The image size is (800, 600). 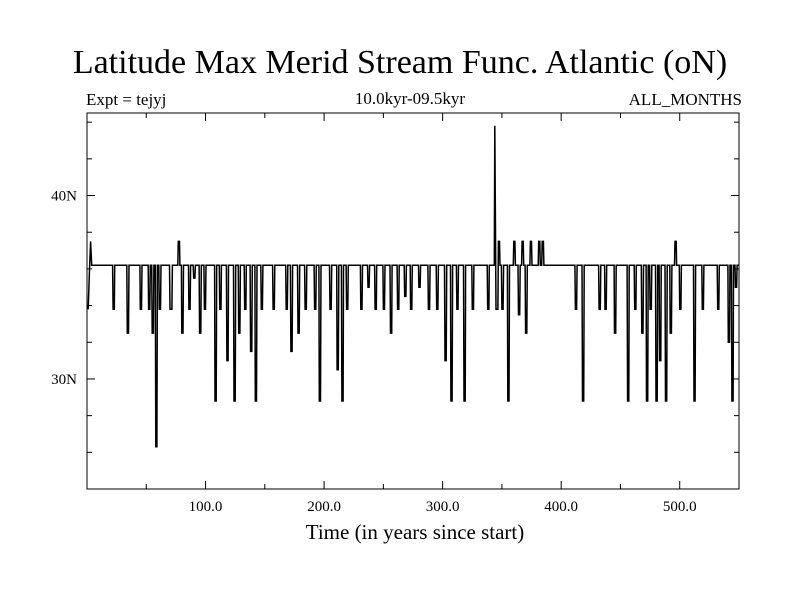 I want to click on time-range-label: 10.0kyr-09.5kyr, so click(x=410, y=98).